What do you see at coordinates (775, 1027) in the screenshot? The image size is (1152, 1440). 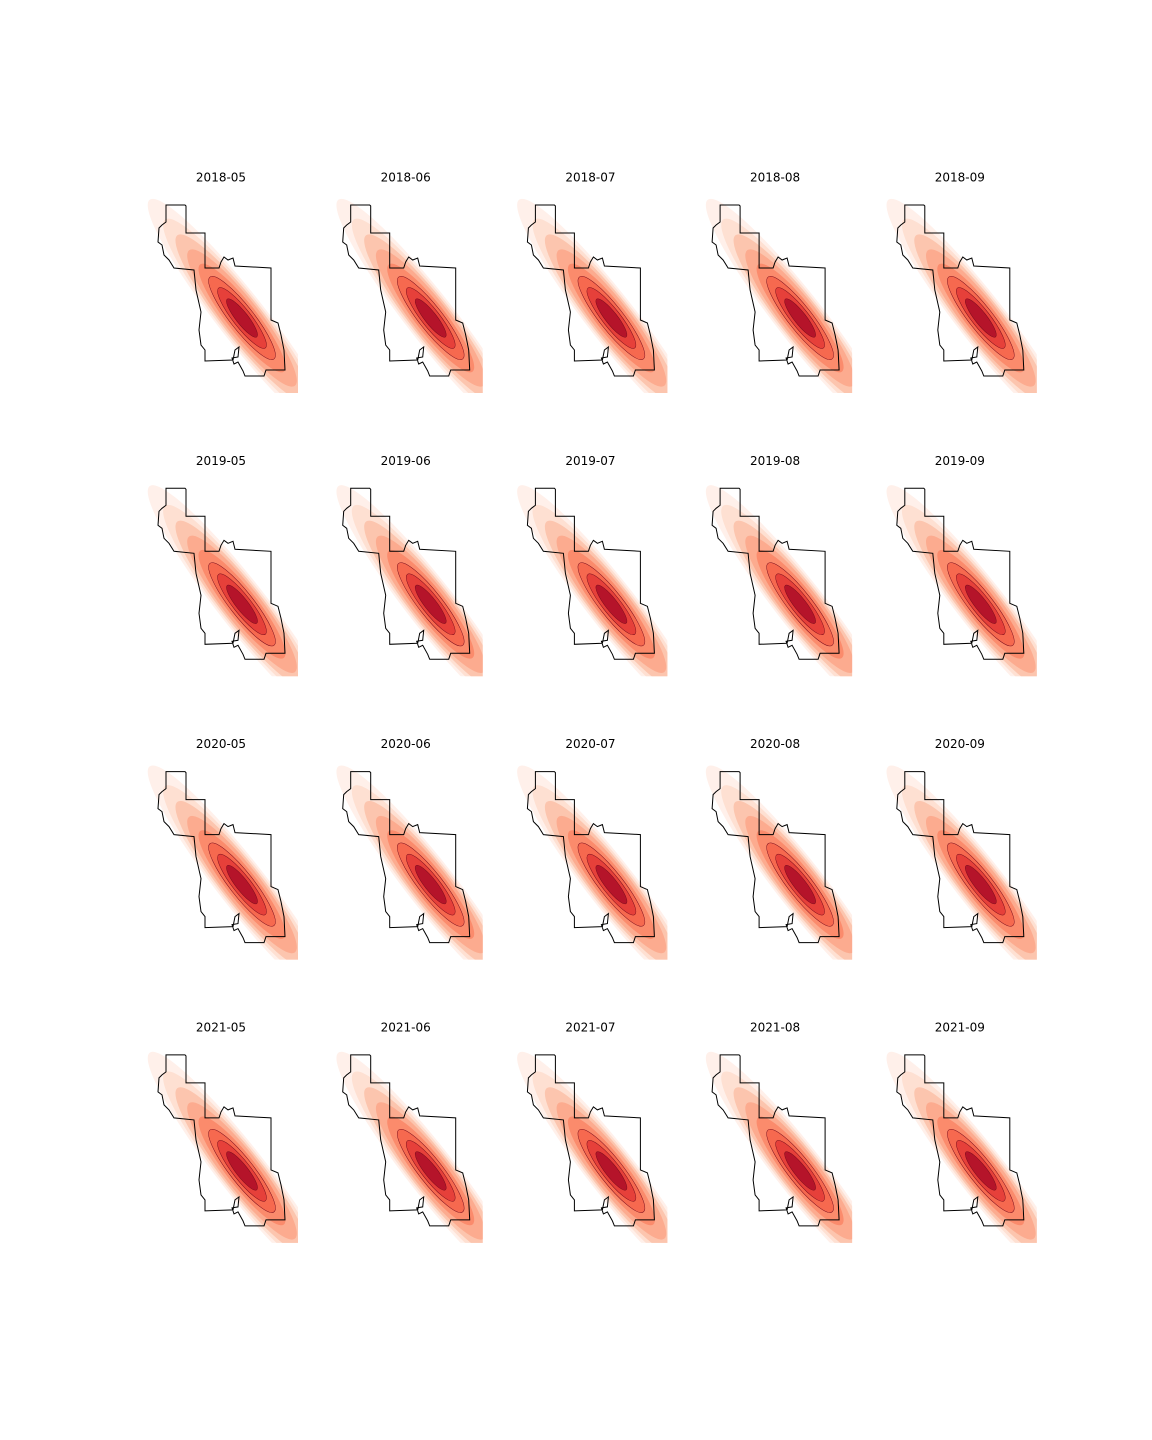 I see `panel-title: 2021-08` at bounding box center [775, 1027].